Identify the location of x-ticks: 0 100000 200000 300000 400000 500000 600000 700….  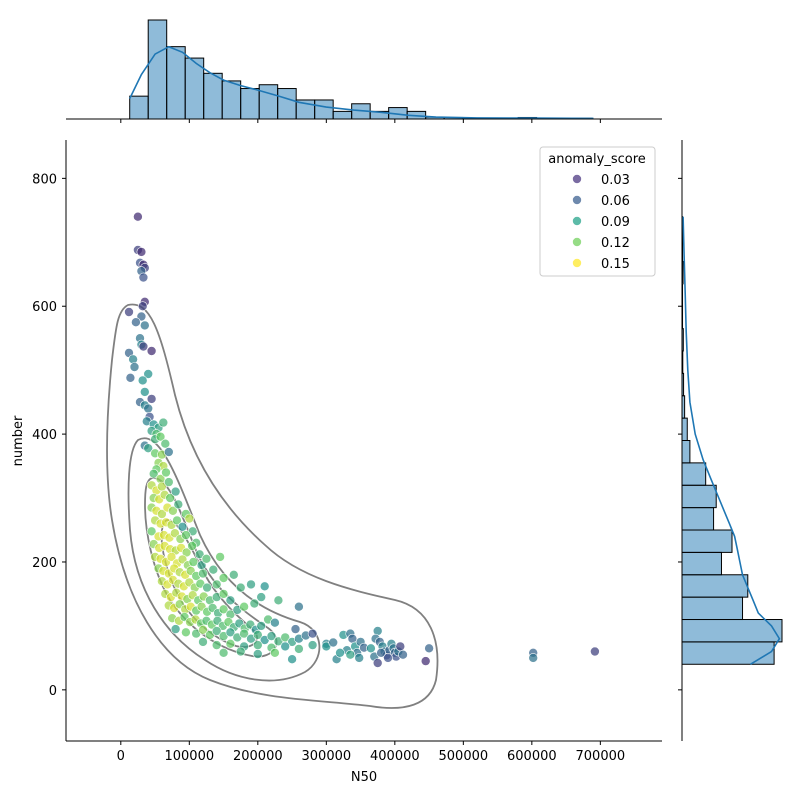
(371, 752).